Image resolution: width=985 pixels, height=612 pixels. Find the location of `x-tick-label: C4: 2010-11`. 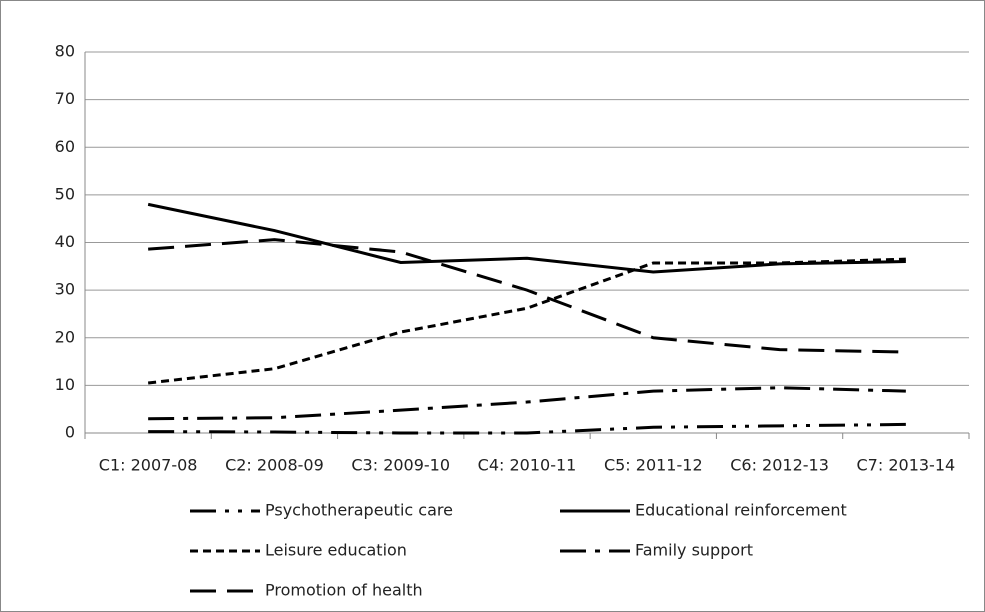

x-tick-label: C4: 2010-11 is located at coordinates (527, 465).